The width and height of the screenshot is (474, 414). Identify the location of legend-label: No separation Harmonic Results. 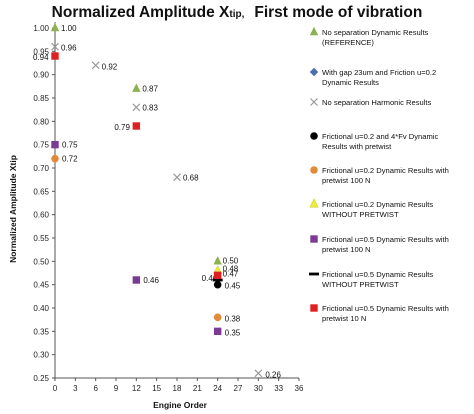
(377, 102).